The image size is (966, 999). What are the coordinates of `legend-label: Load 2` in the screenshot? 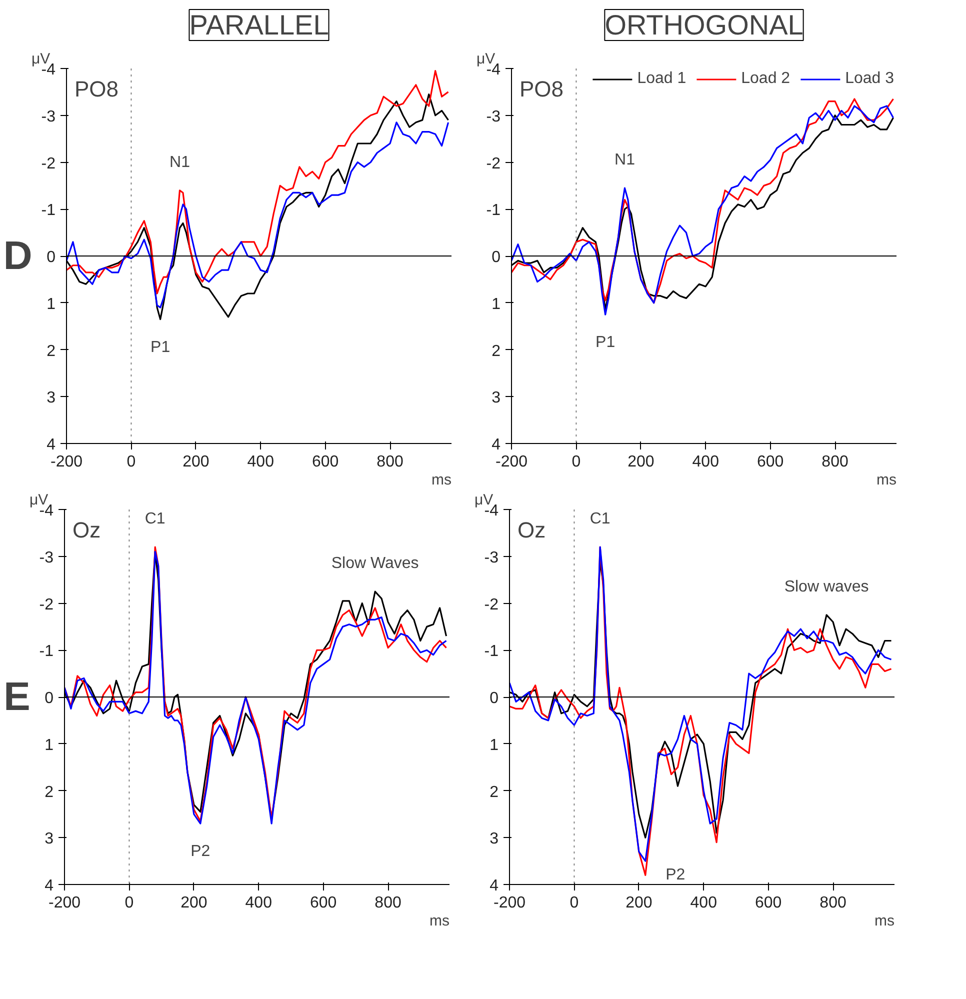 It's located at (765, 79).